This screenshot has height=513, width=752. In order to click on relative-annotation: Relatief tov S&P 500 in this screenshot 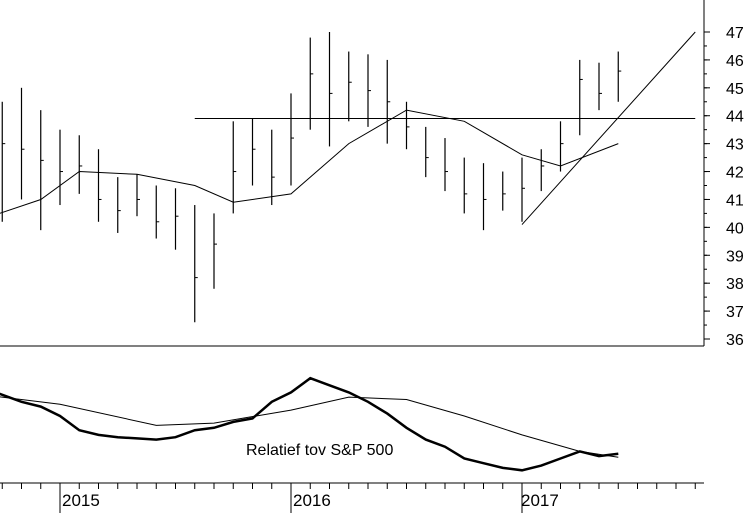, I will do `click(319, 450)`.